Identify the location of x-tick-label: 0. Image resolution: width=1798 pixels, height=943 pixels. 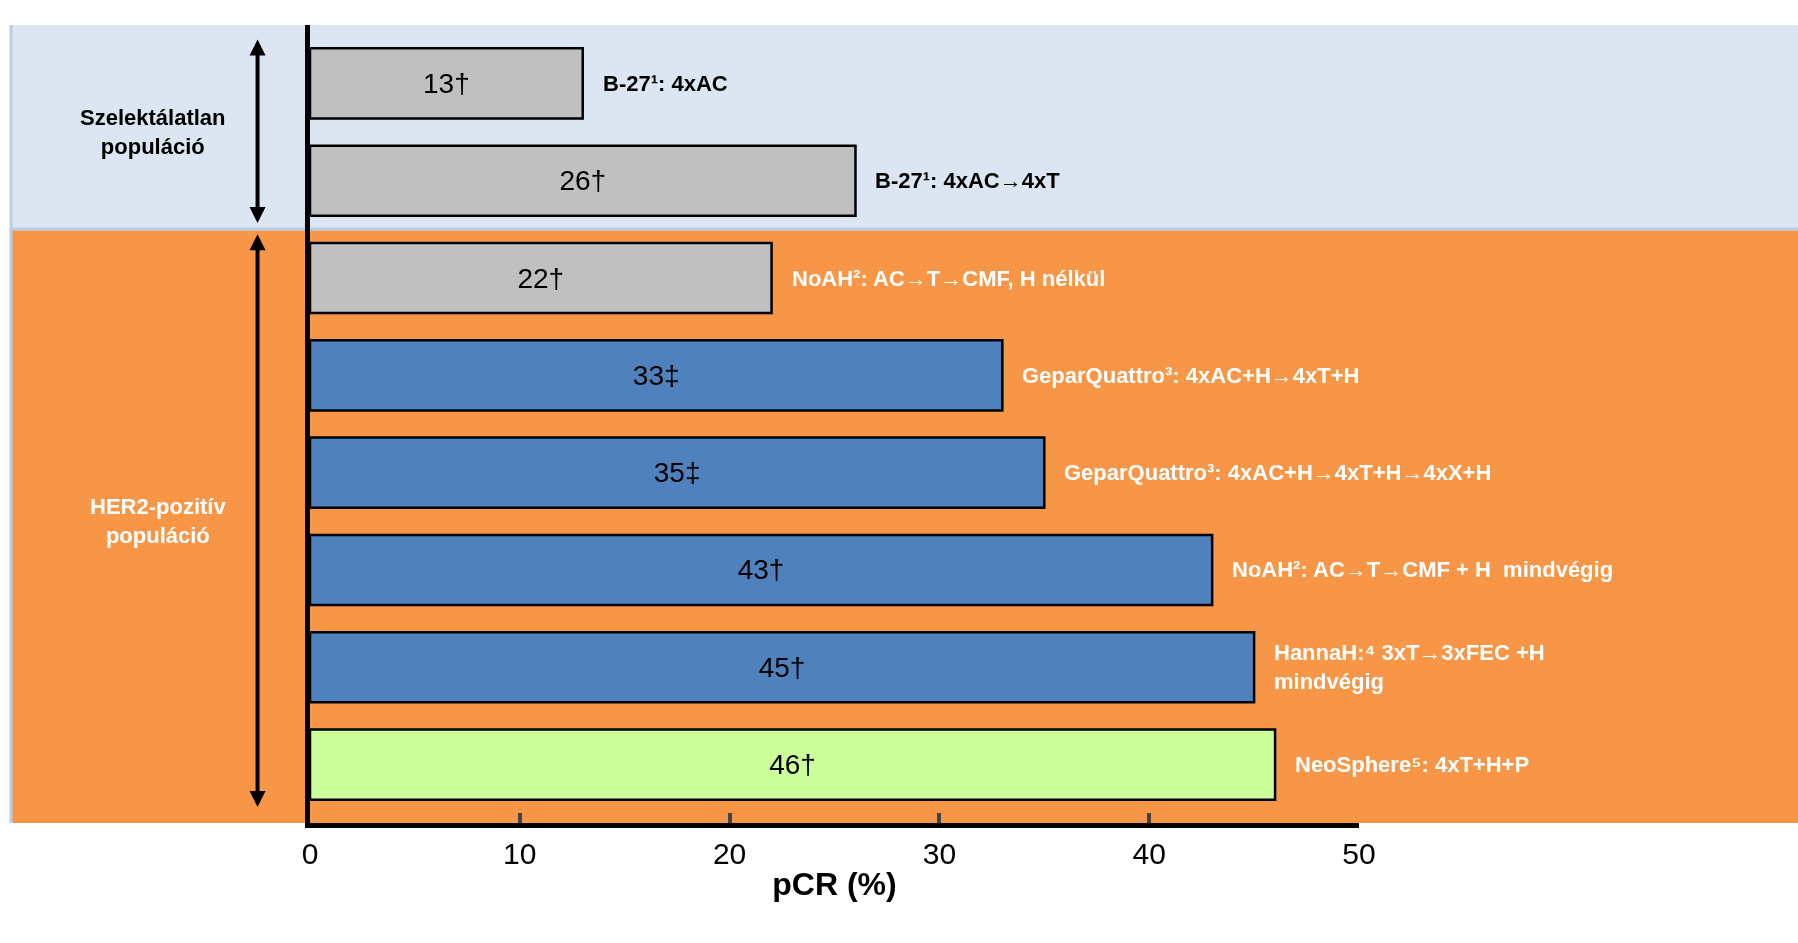
(310, 853).